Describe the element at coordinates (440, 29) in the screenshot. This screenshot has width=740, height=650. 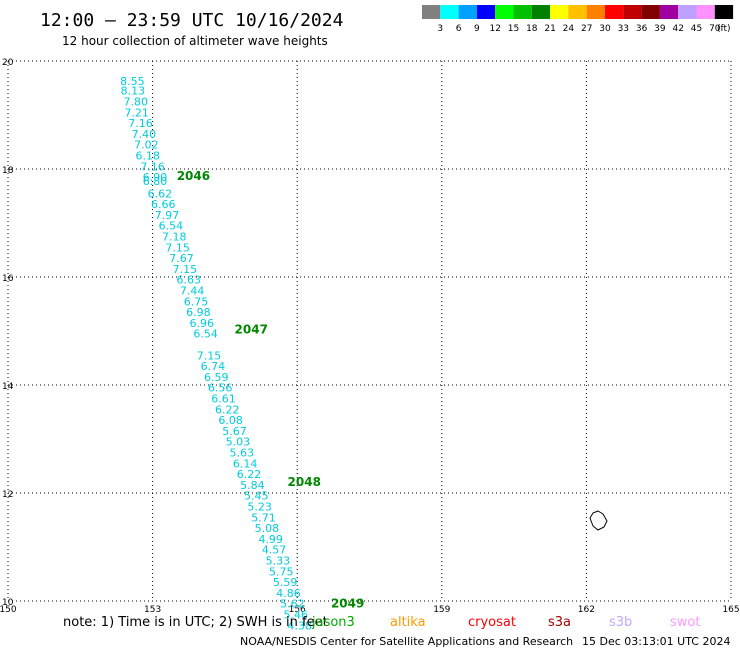
I see `legend-label: 3` at that location.